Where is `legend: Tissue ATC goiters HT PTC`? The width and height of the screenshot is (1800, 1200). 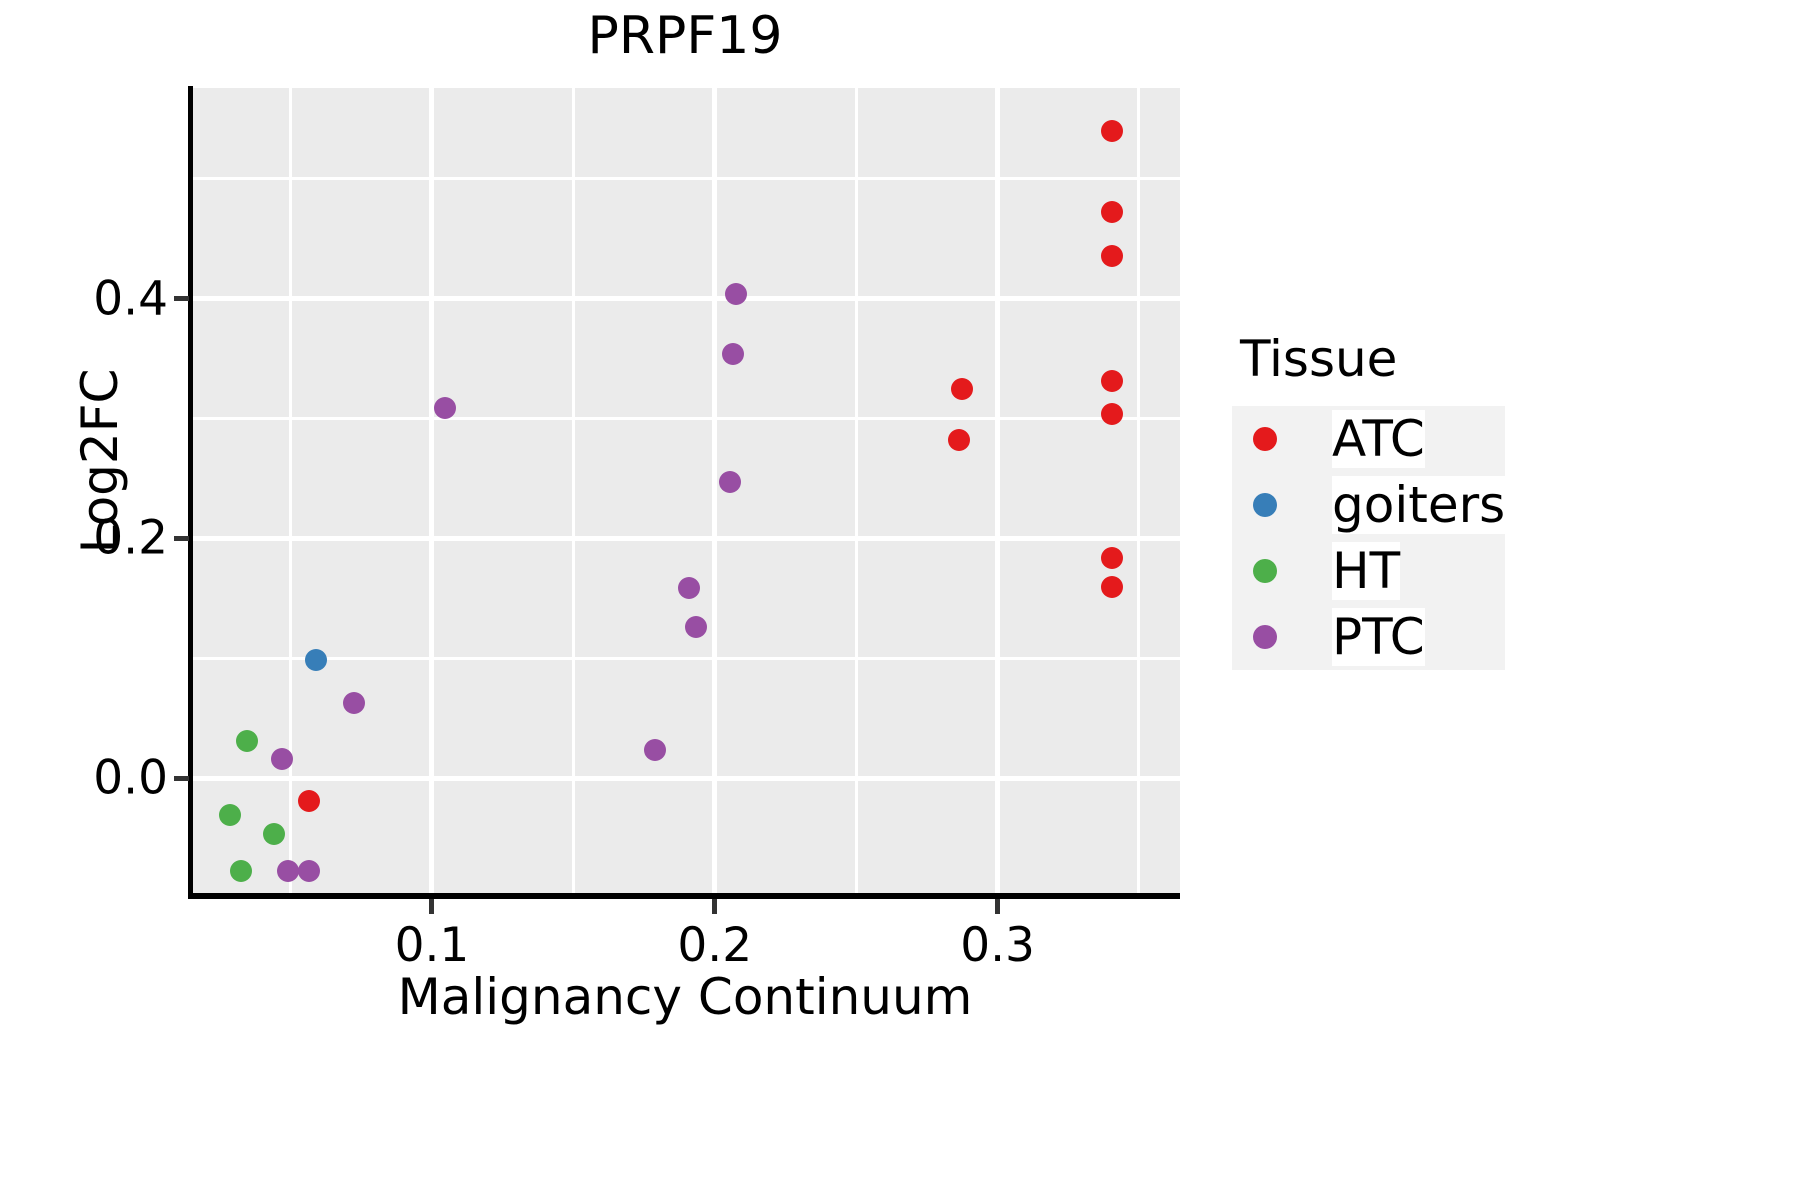
legend: Tissue ATC goiters HT PTC is located at coordinates (1369, 500).